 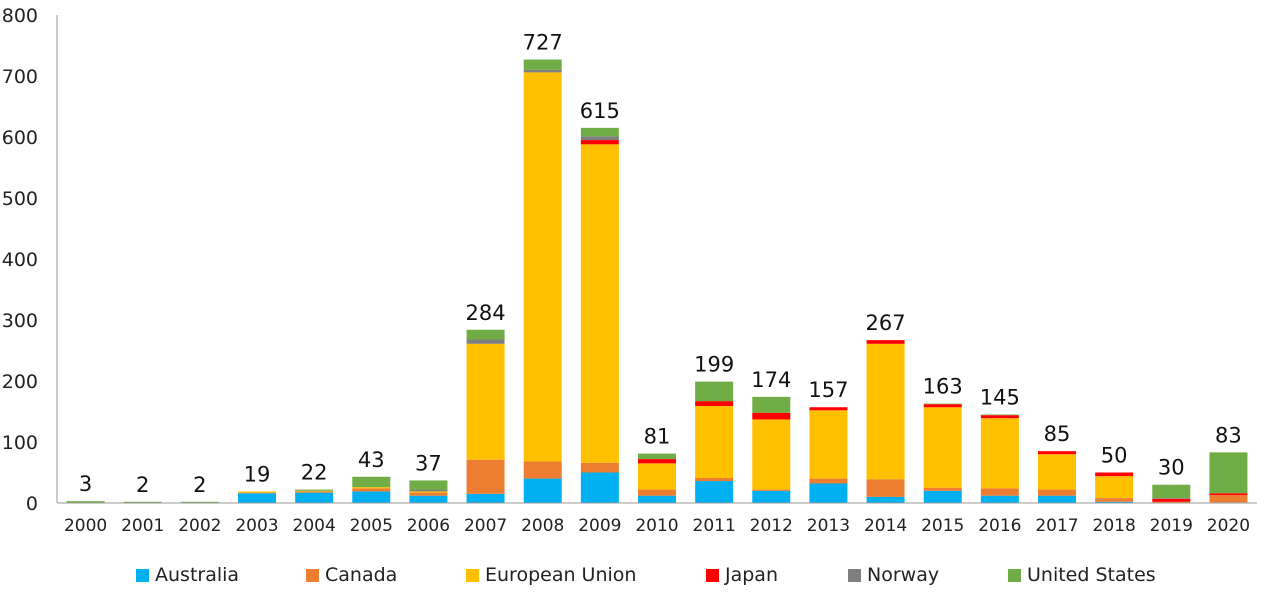 I want to click on total-label: 199, so click(x=714, y=365).